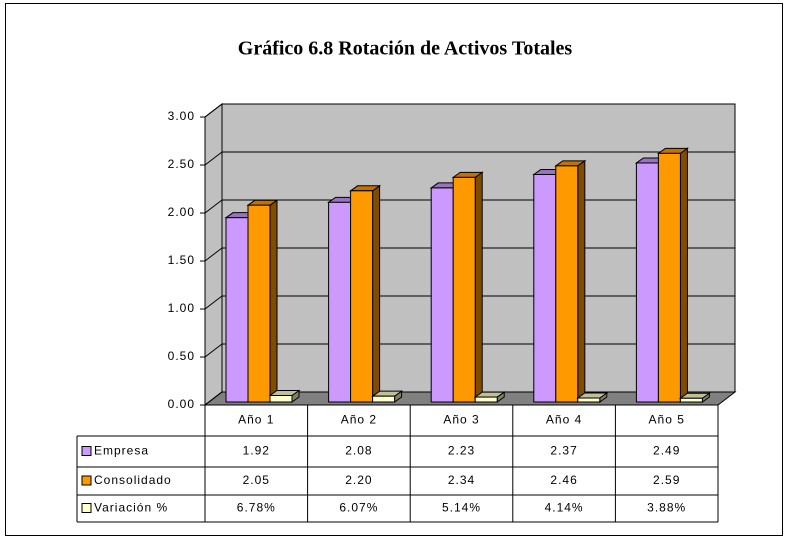 This screenshot has height=539, width=788. I want to click on x-tick-label: Año 2, so click(359, 420).